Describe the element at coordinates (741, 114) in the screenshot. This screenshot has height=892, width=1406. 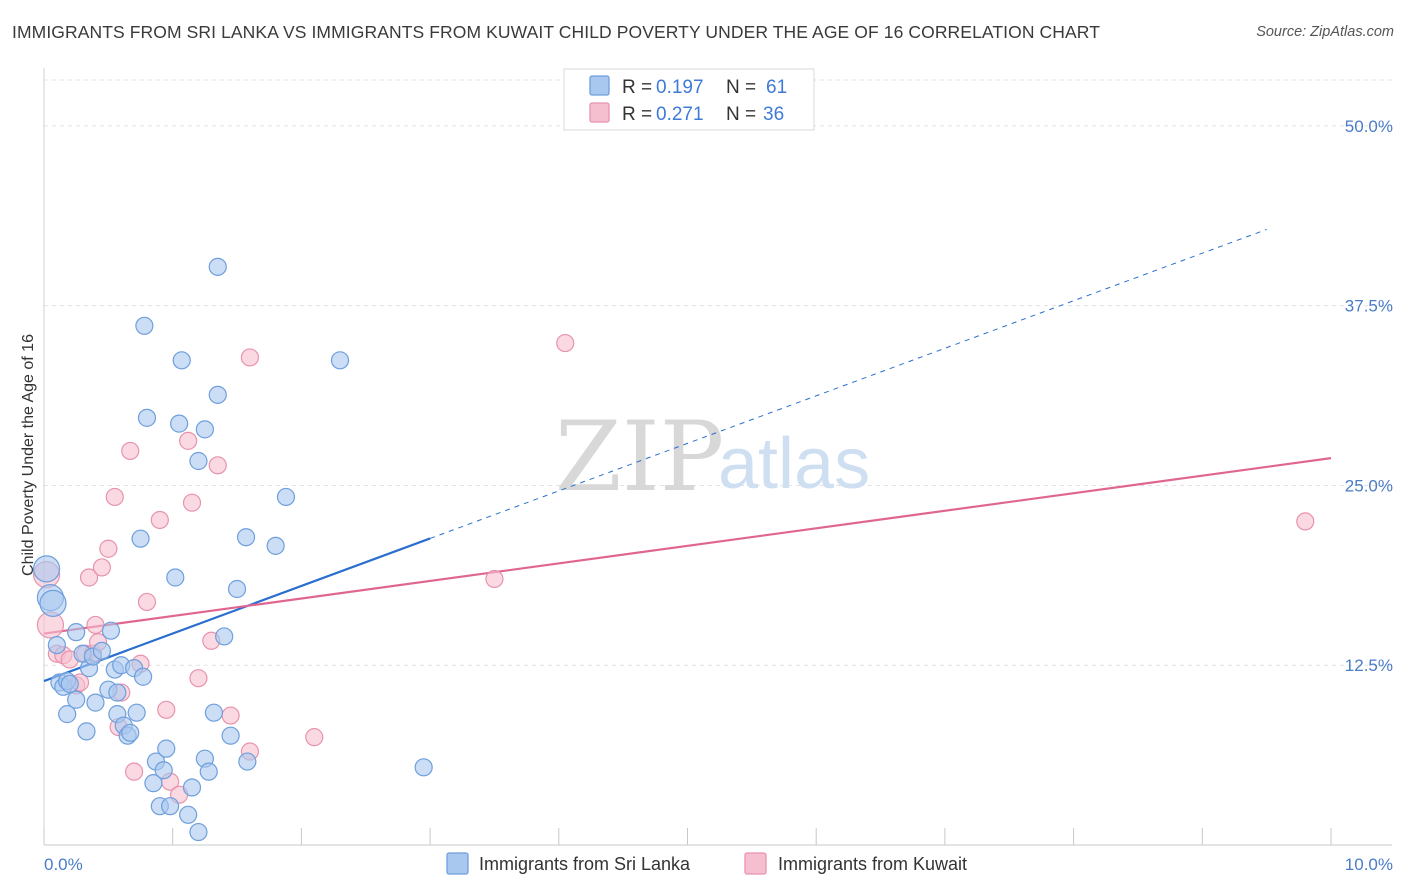
I see `legend-n-label-2: N =` at that location.